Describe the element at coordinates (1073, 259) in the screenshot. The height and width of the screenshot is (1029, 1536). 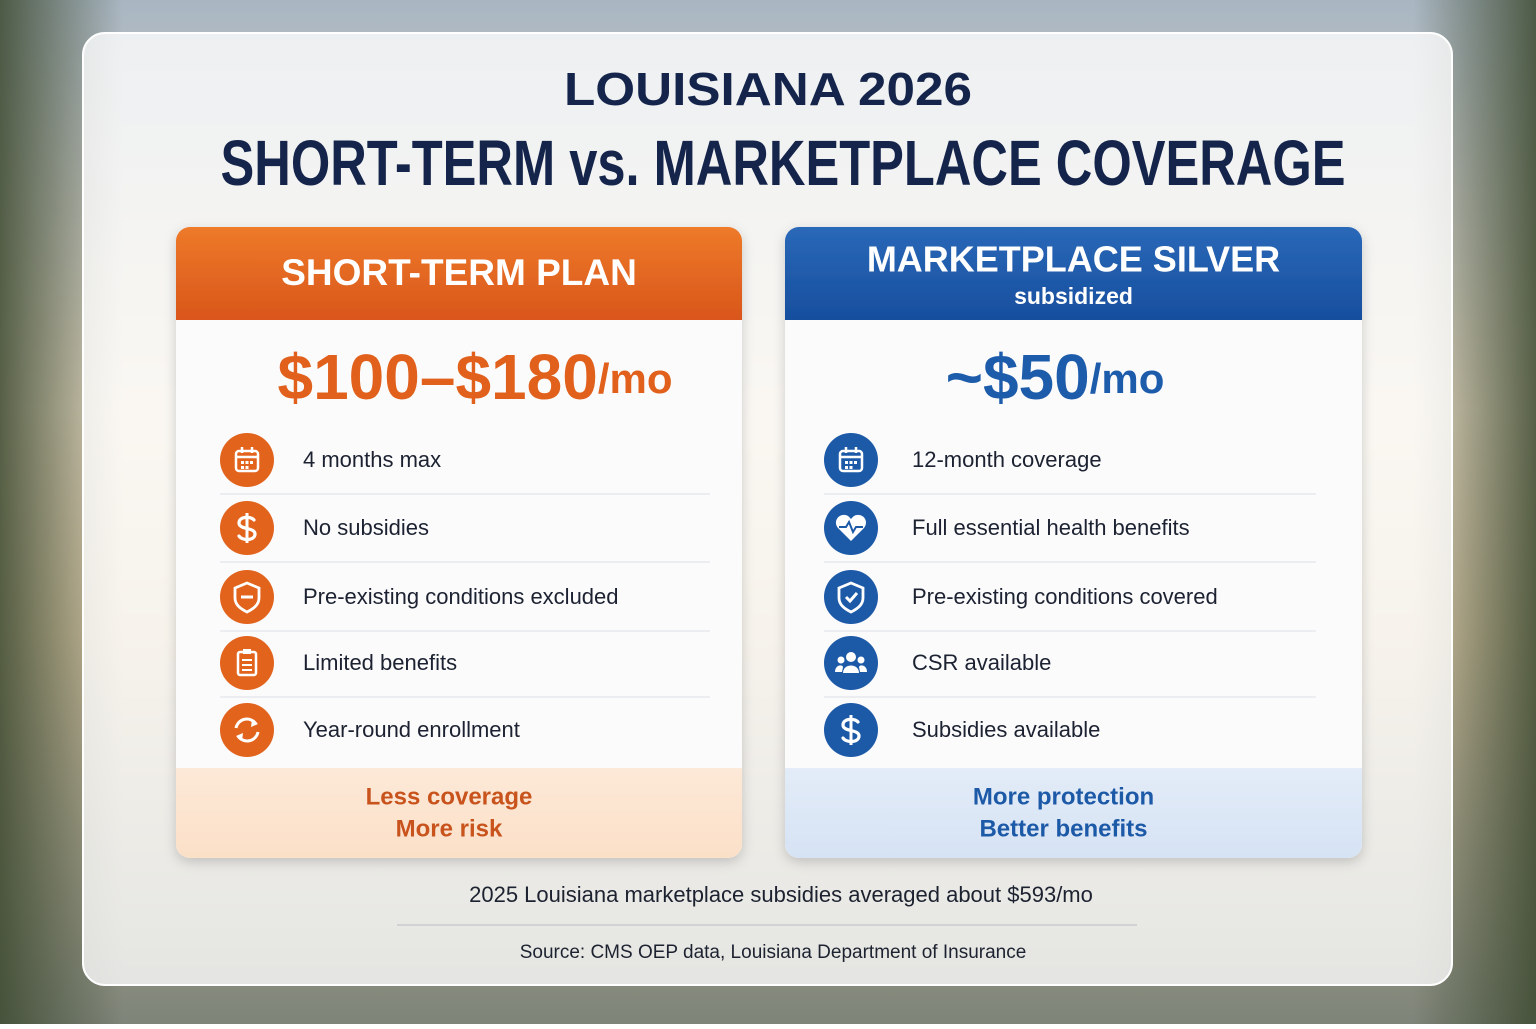
I see `plan-name: MARKETPLACE SILVER` at that location.